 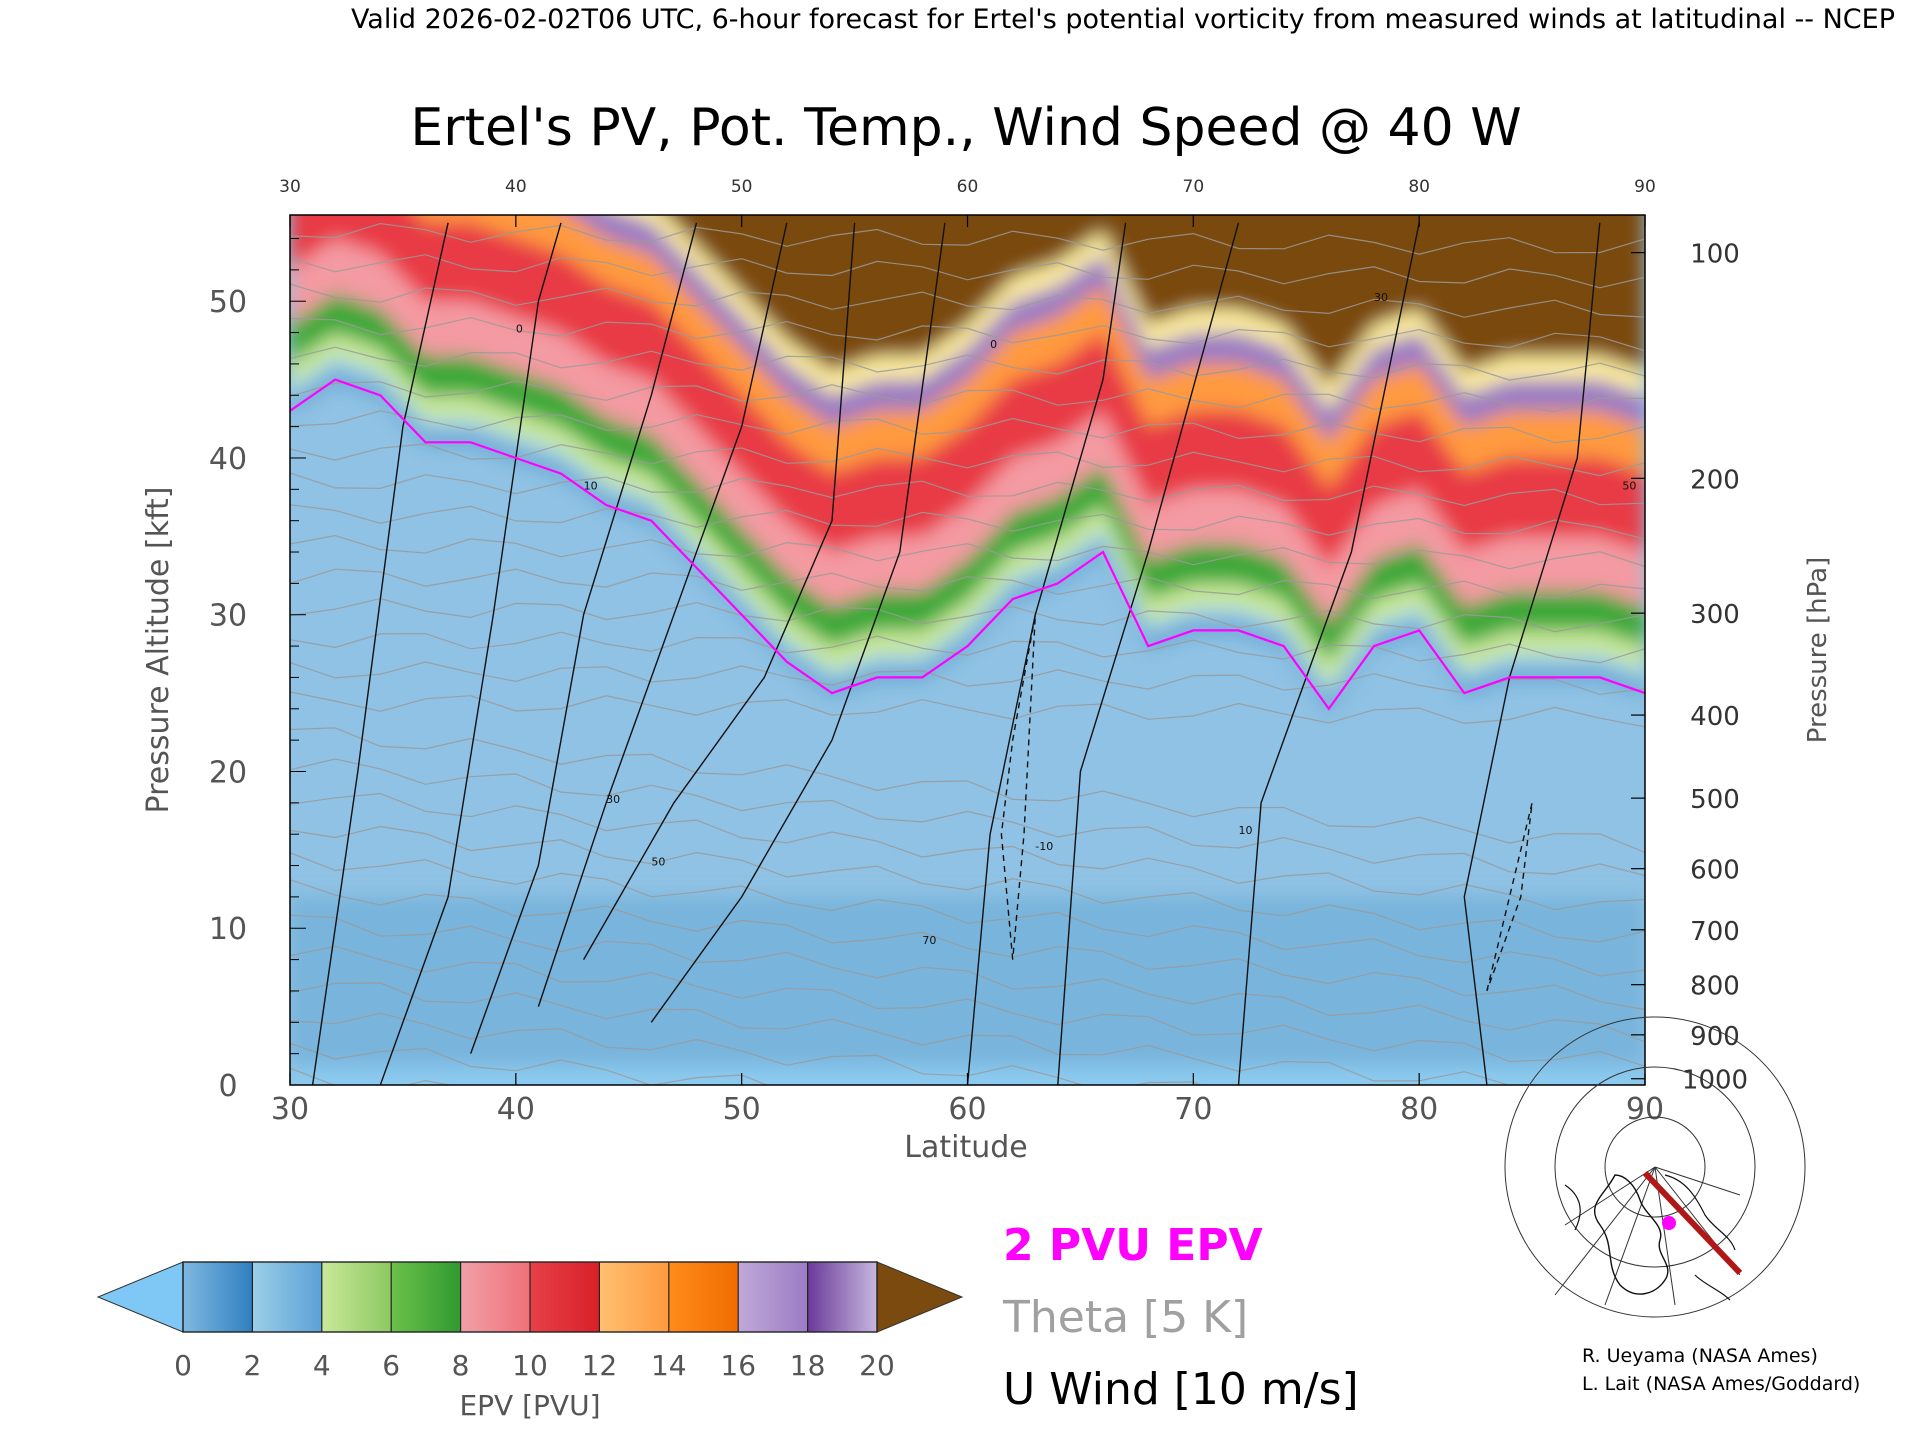 I want to click on x-top-tick-label: 30, so click(x=290, y=187).